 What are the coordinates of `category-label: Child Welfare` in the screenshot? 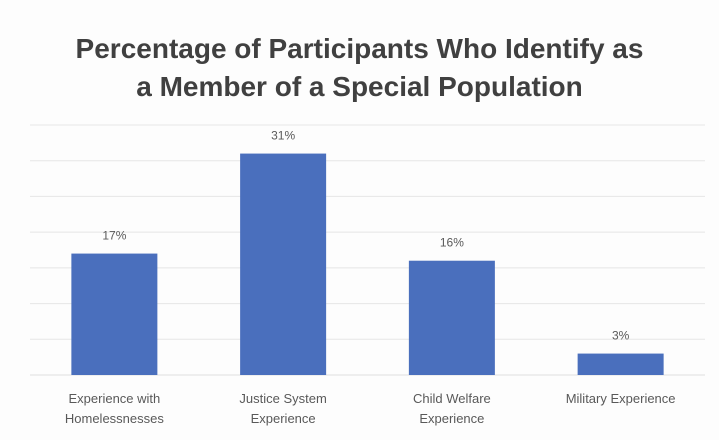 It's located at (452, 398).